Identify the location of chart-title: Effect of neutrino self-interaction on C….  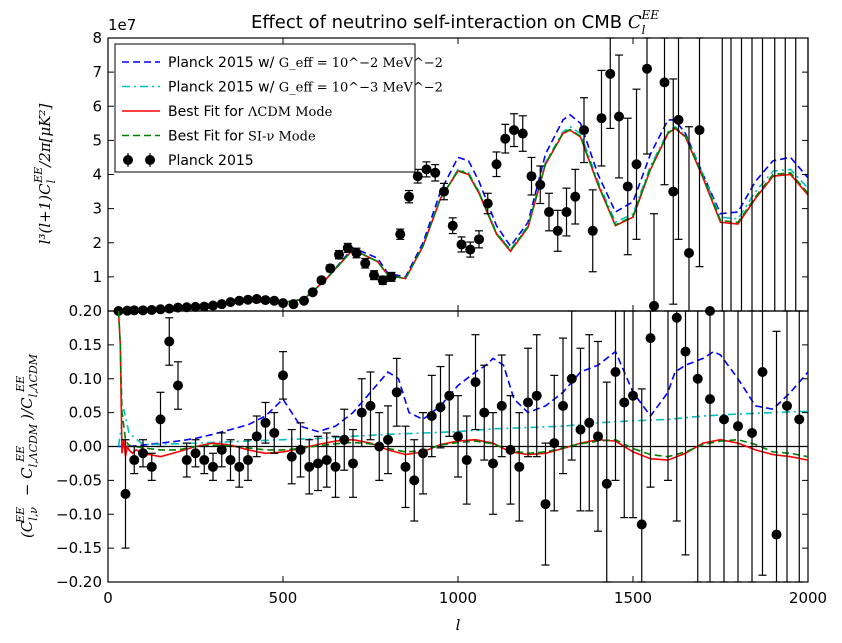
(455, 22).